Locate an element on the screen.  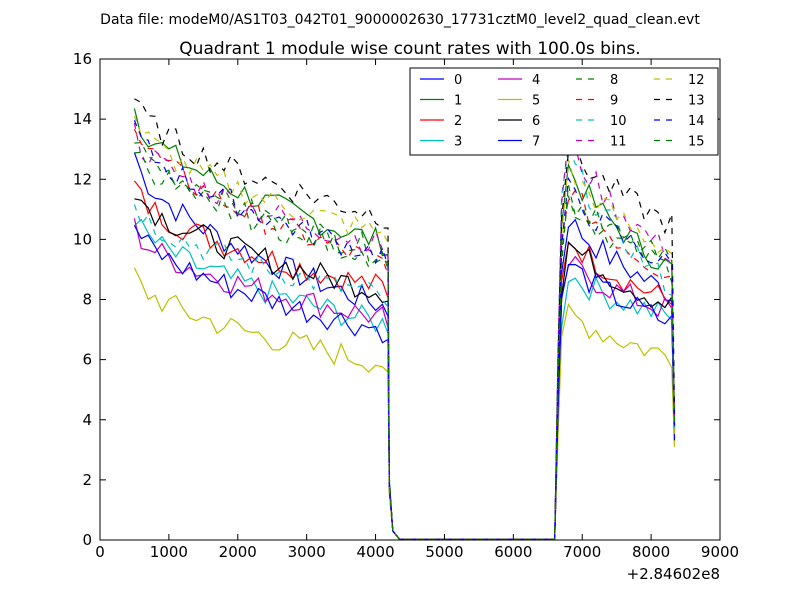
legend-label-15: 15 is located at coordinates (696, 142).